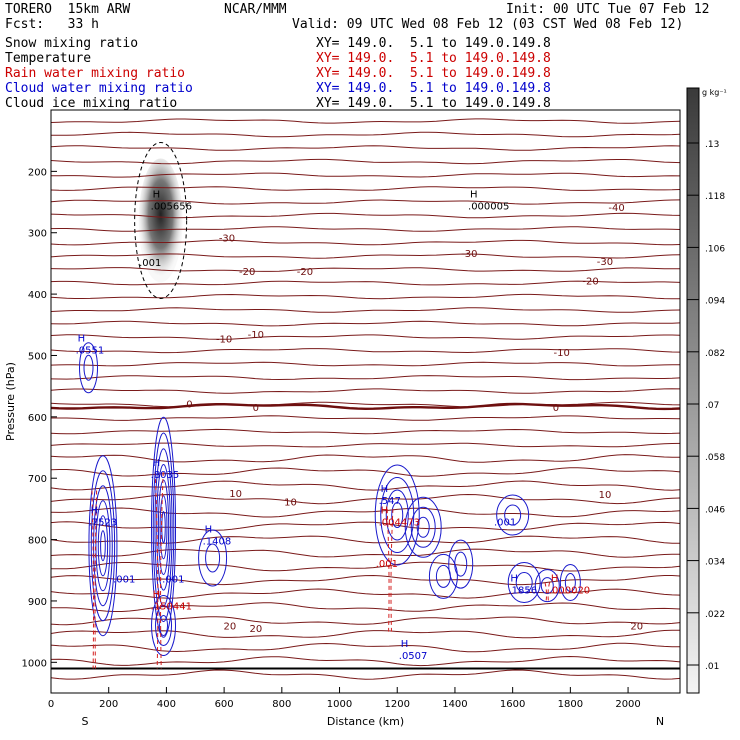 The image size is (740, 740). Describe the element at coordinates (454, 704) in the screenshot. I see `x-tick-label: 1400` at that location.